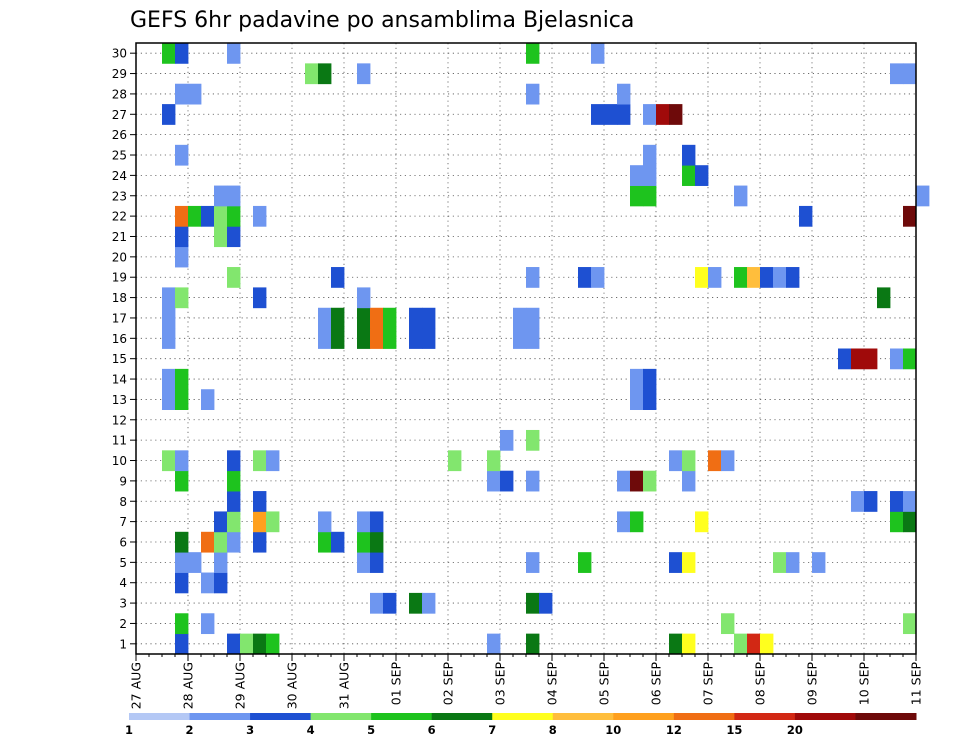  Describe the element at coordinates (250, 730) in the screenshot. I see `legend-label: 3` at that location.